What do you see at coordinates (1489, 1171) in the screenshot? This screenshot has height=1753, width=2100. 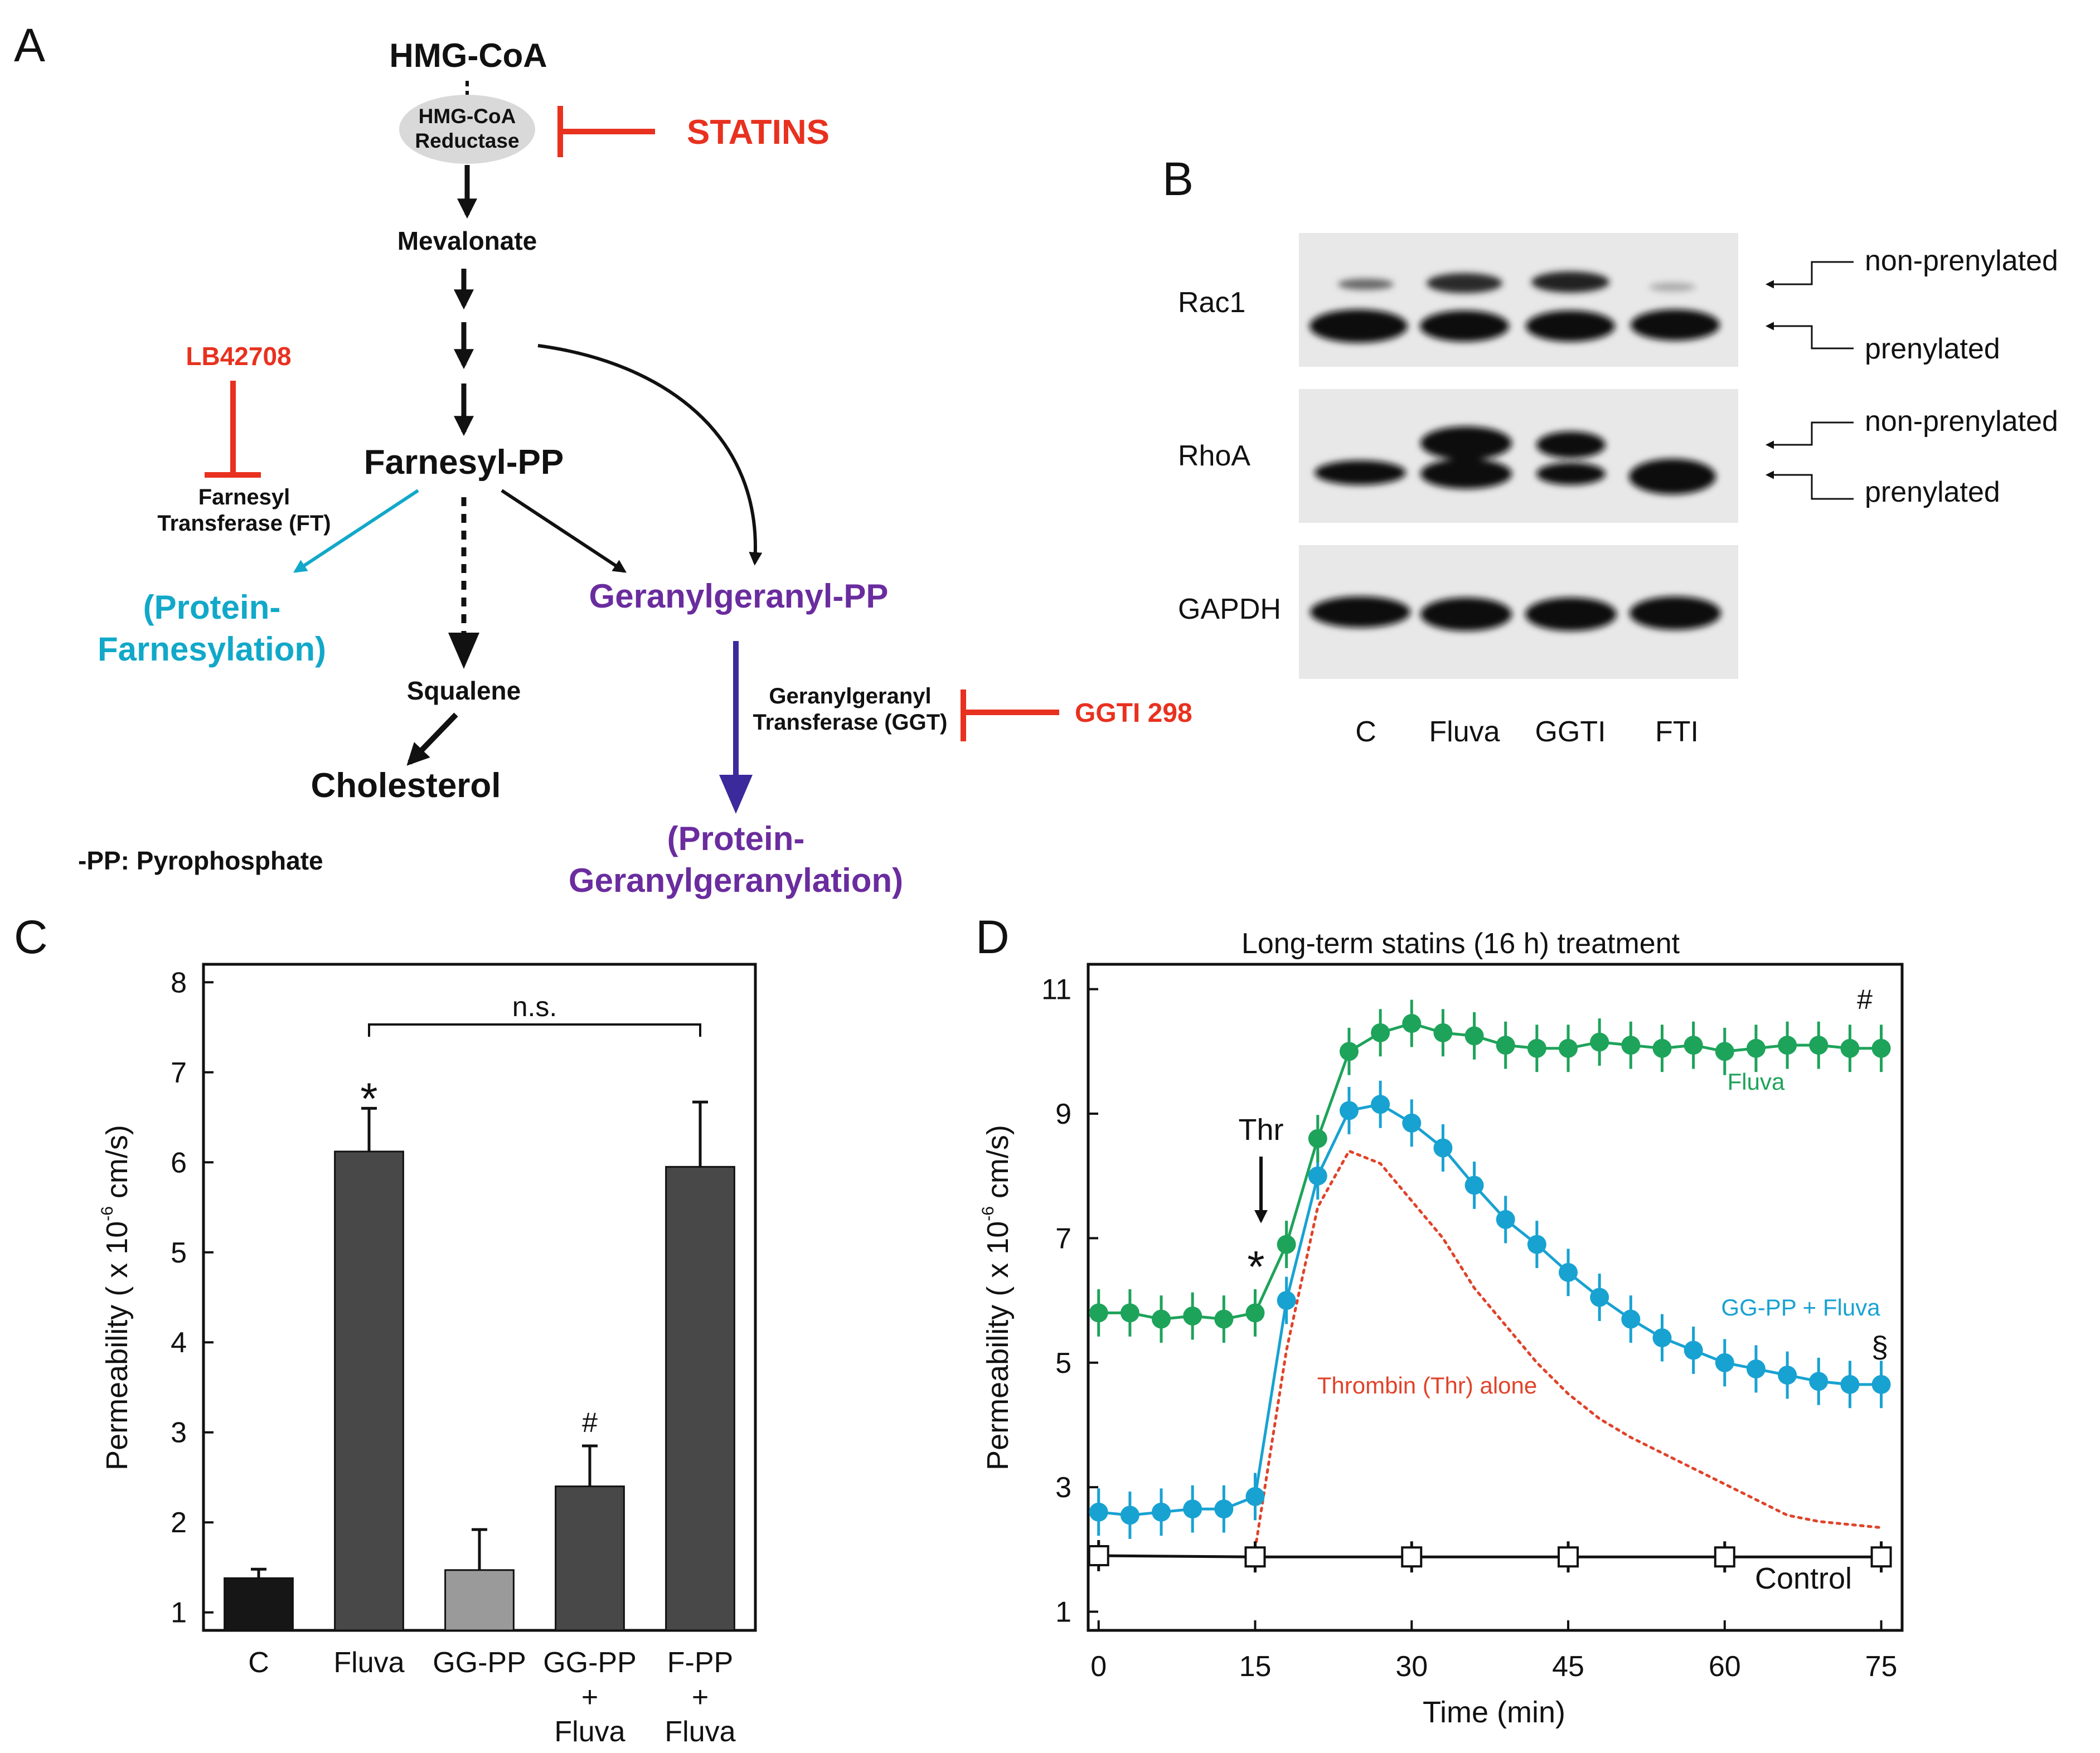 I see `series-line-fluva` at bounding box center [1489, 1171].